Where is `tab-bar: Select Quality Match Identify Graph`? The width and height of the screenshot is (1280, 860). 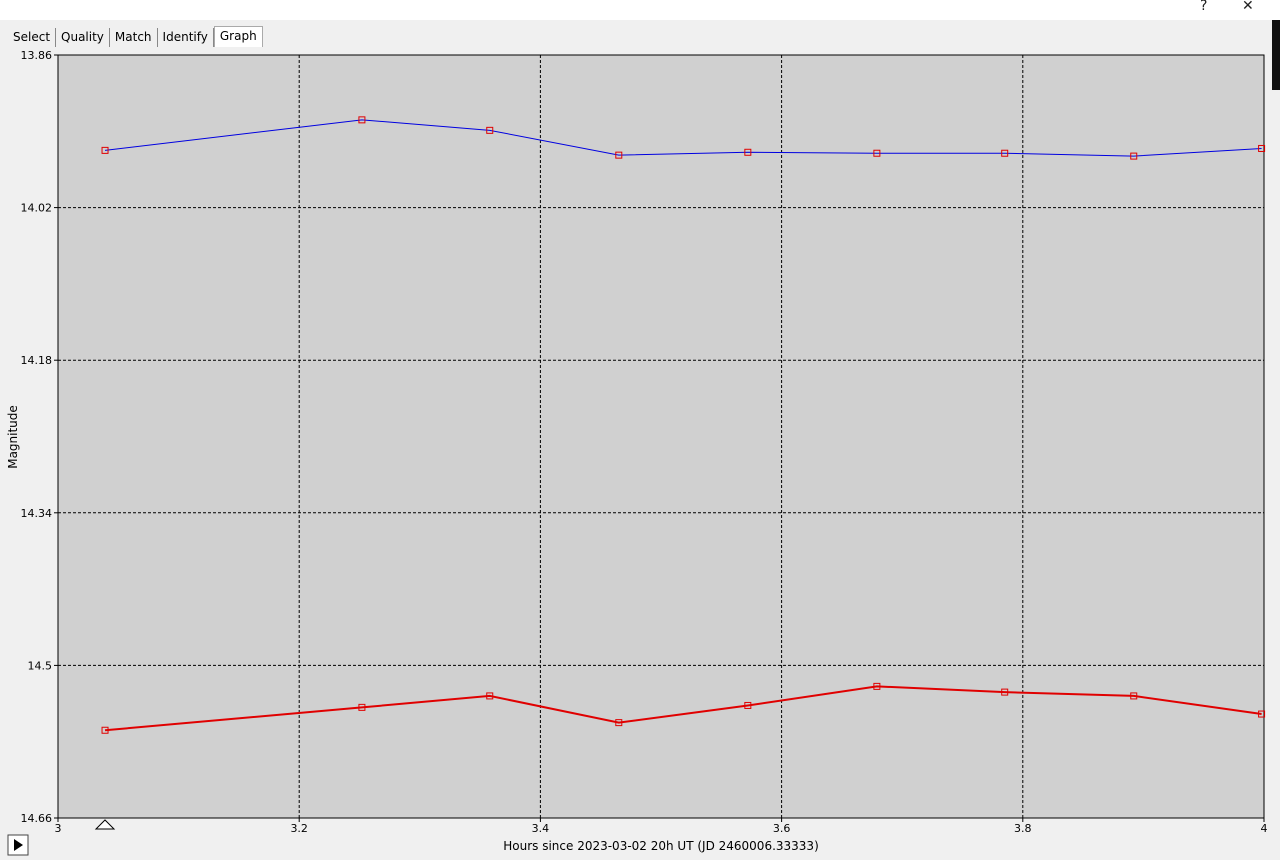
tab-bar: Select Quality Match Identify Graph is located at coordinates (135, 36).